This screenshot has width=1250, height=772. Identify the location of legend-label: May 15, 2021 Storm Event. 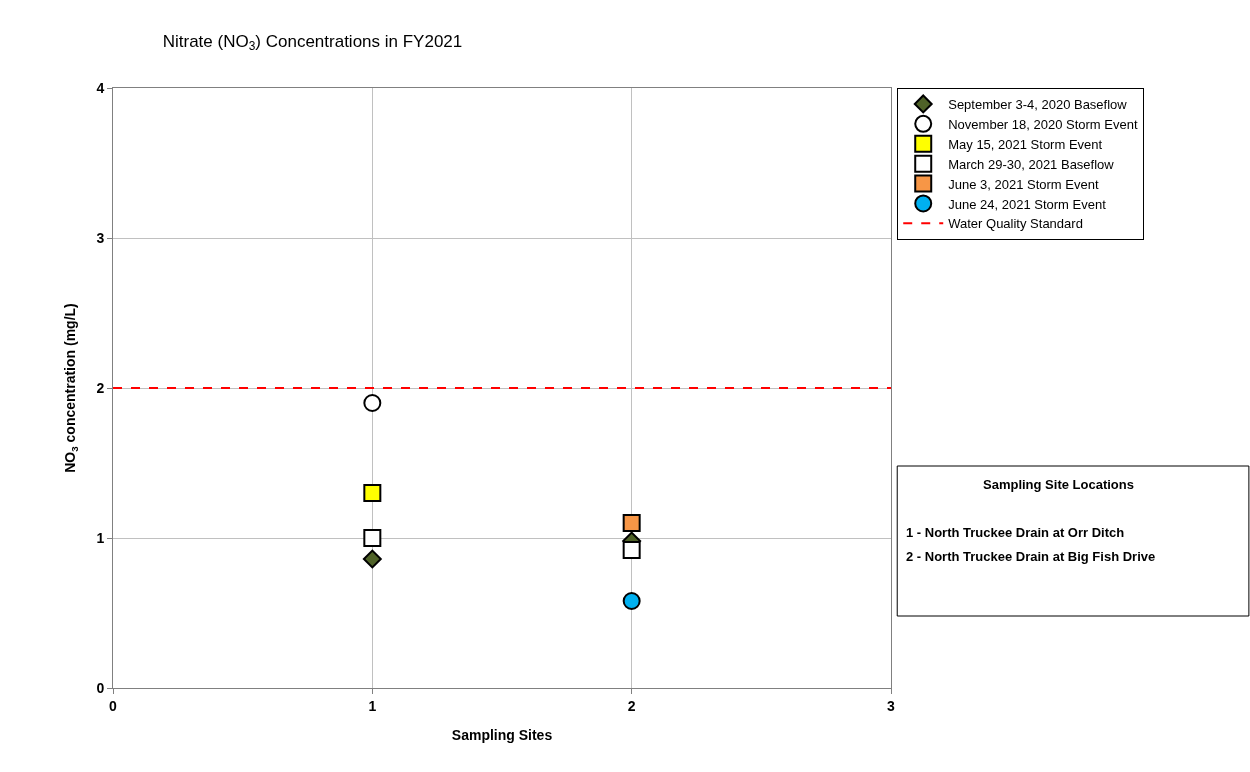
(1025, 144).